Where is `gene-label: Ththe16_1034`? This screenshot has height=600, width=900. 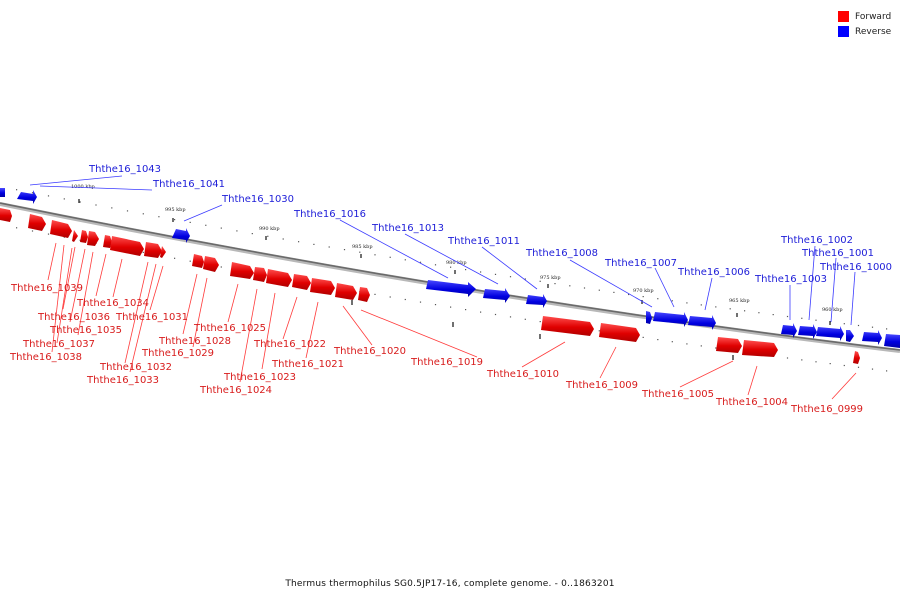
gene-label: Ththe16_1034 is located at coordinates (112, 303).